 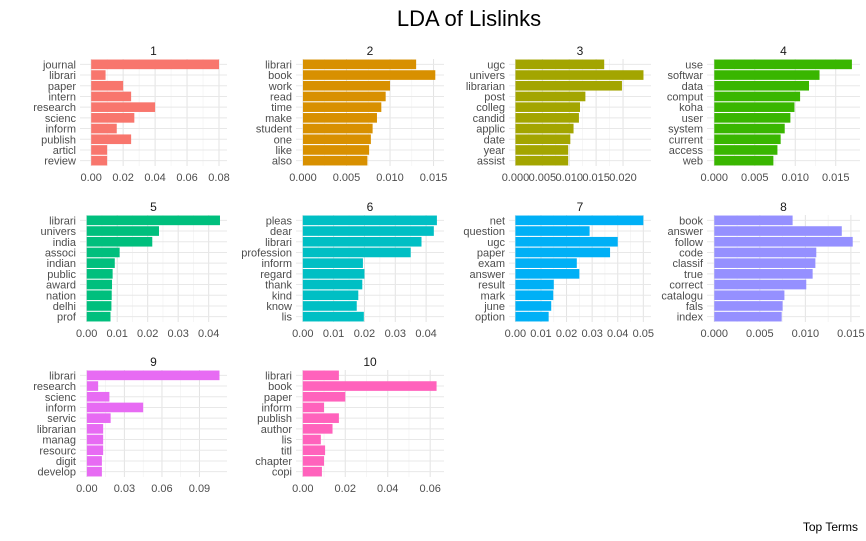 I want to click on bar-work, so click(x=346, y=85).